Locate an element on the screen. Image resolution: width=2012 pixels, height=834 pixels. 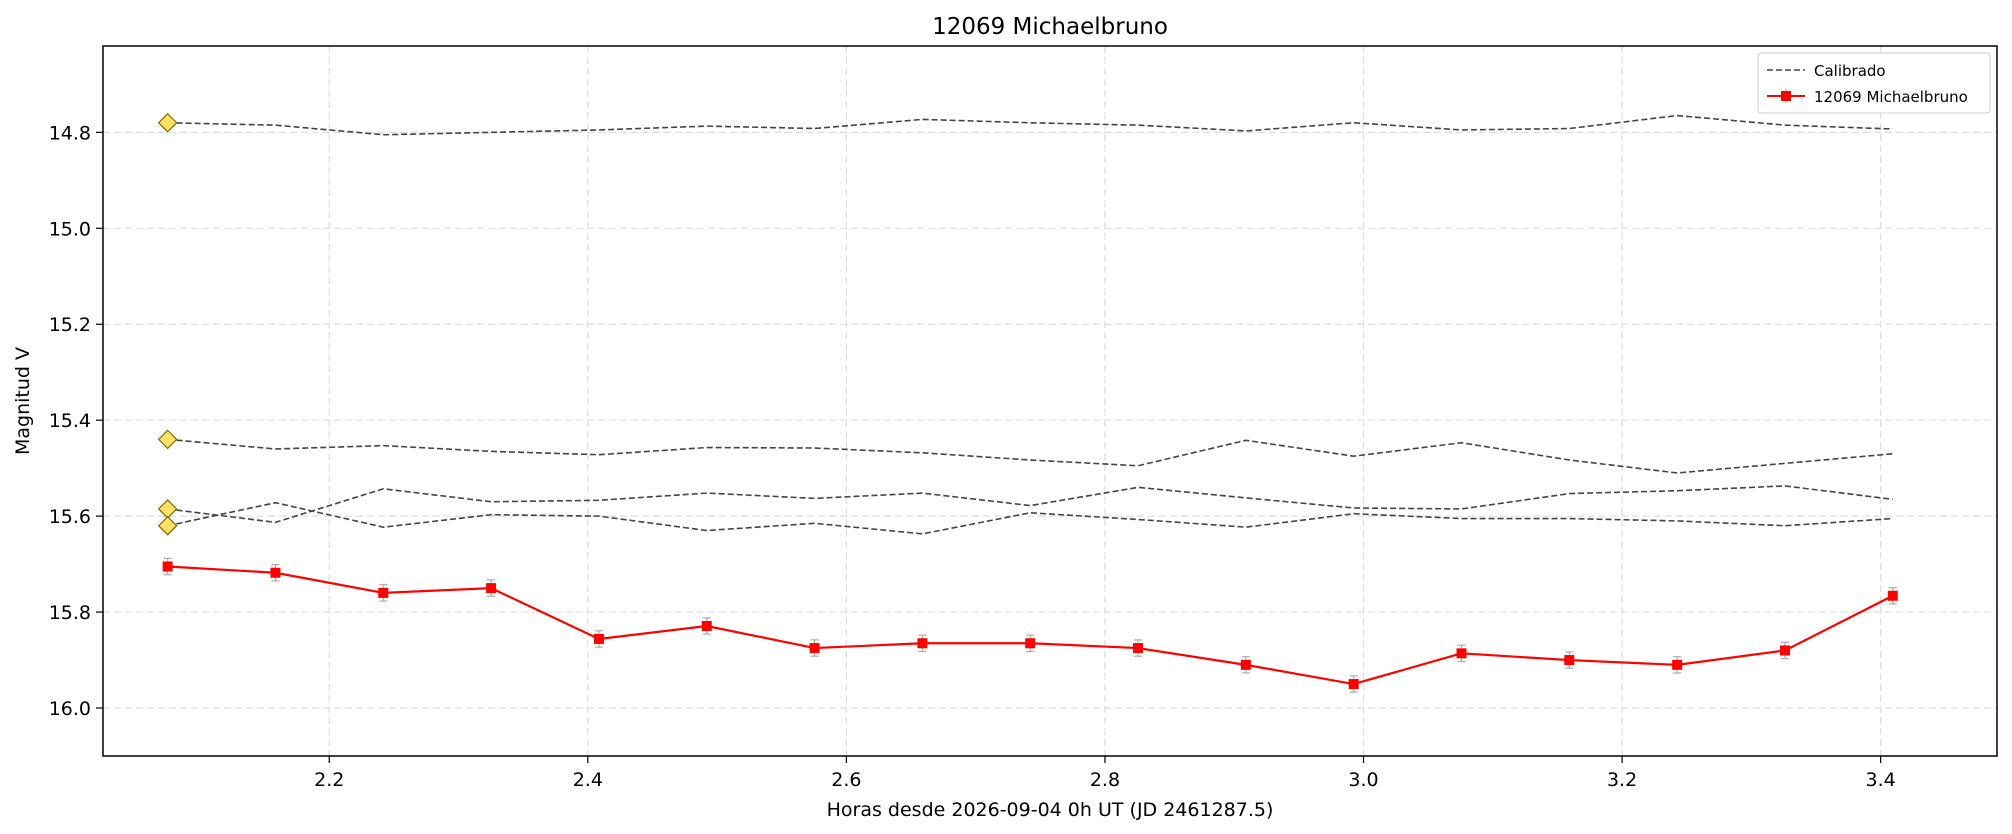
y-tick-label: 15.8 is located at coordinates (70, 613).